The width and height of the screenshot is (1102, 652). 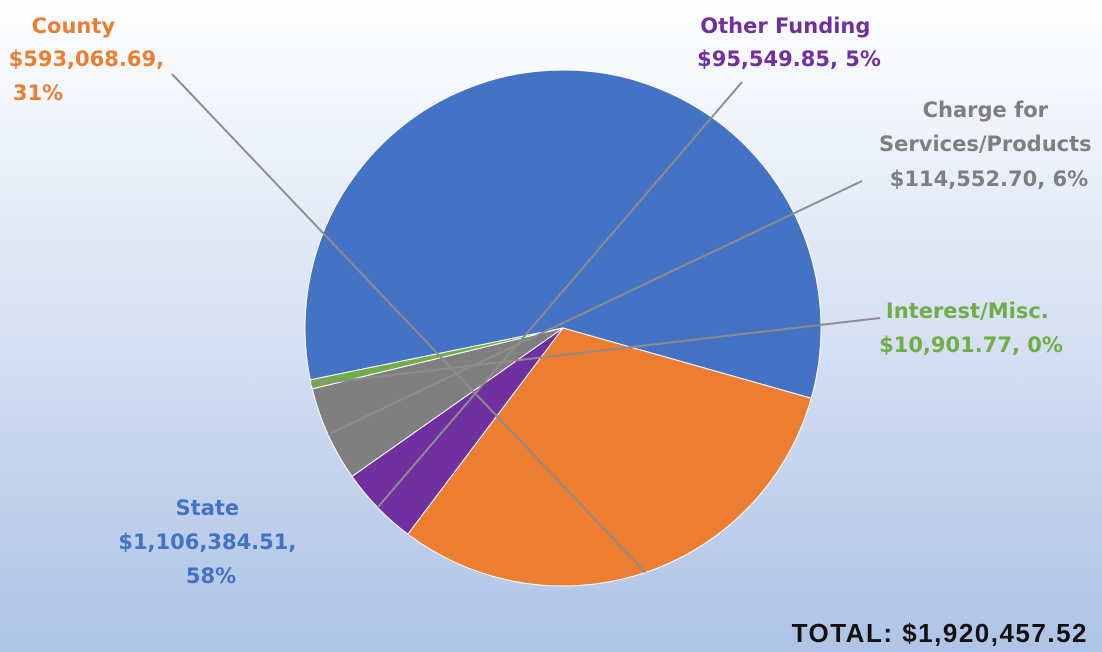 I want to click on label-state: State $1,106,384.51, 58%, so click(x=210, y=542).